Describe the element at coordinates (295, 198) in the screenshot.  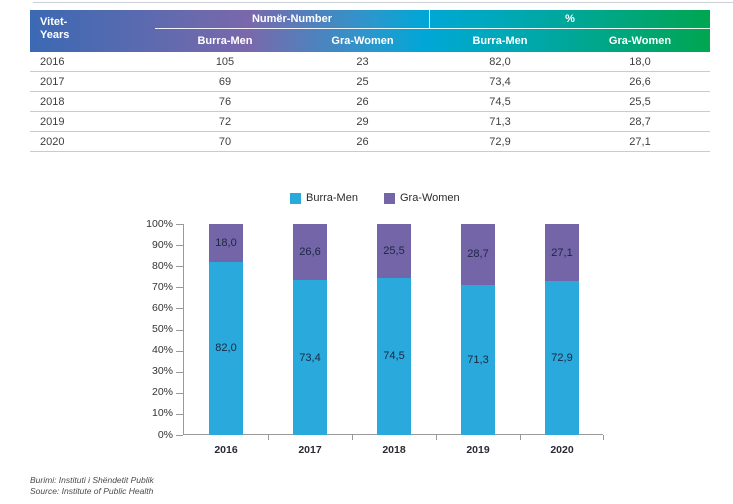
I see `legend-swatch-men-icon` at that location.